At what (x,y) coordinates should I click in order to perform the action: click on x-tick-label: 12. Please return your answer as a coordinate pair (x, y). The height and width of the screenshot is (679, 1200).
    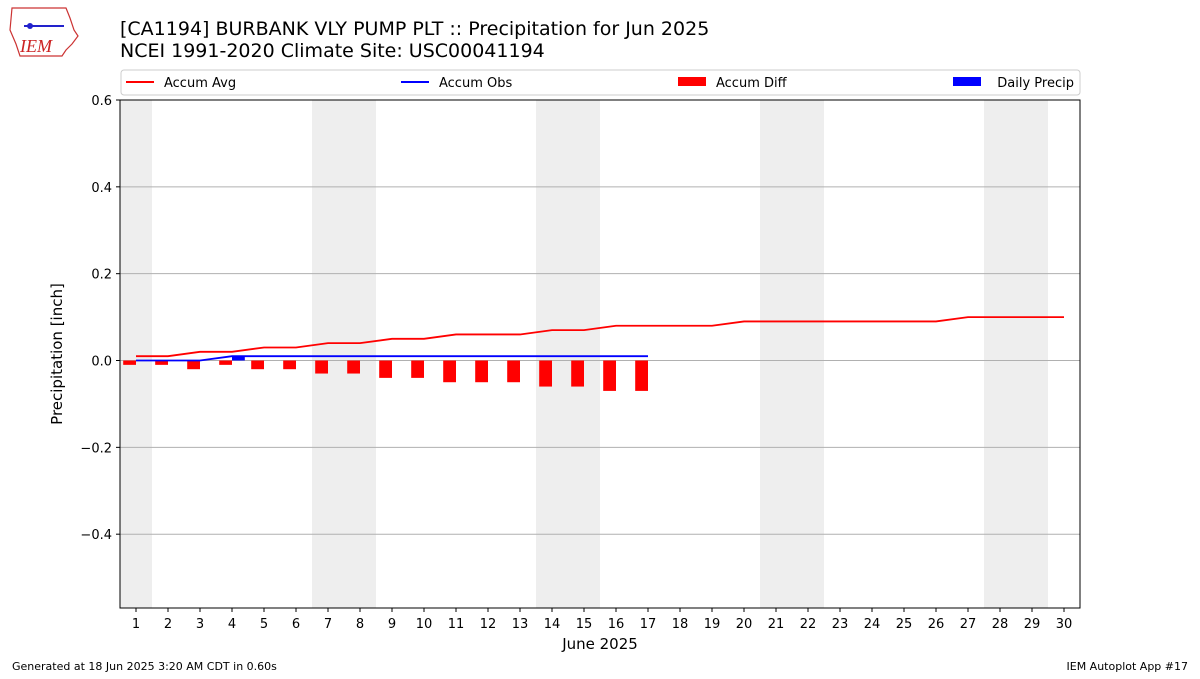
    Looking at the image, I should click on (488, 624).